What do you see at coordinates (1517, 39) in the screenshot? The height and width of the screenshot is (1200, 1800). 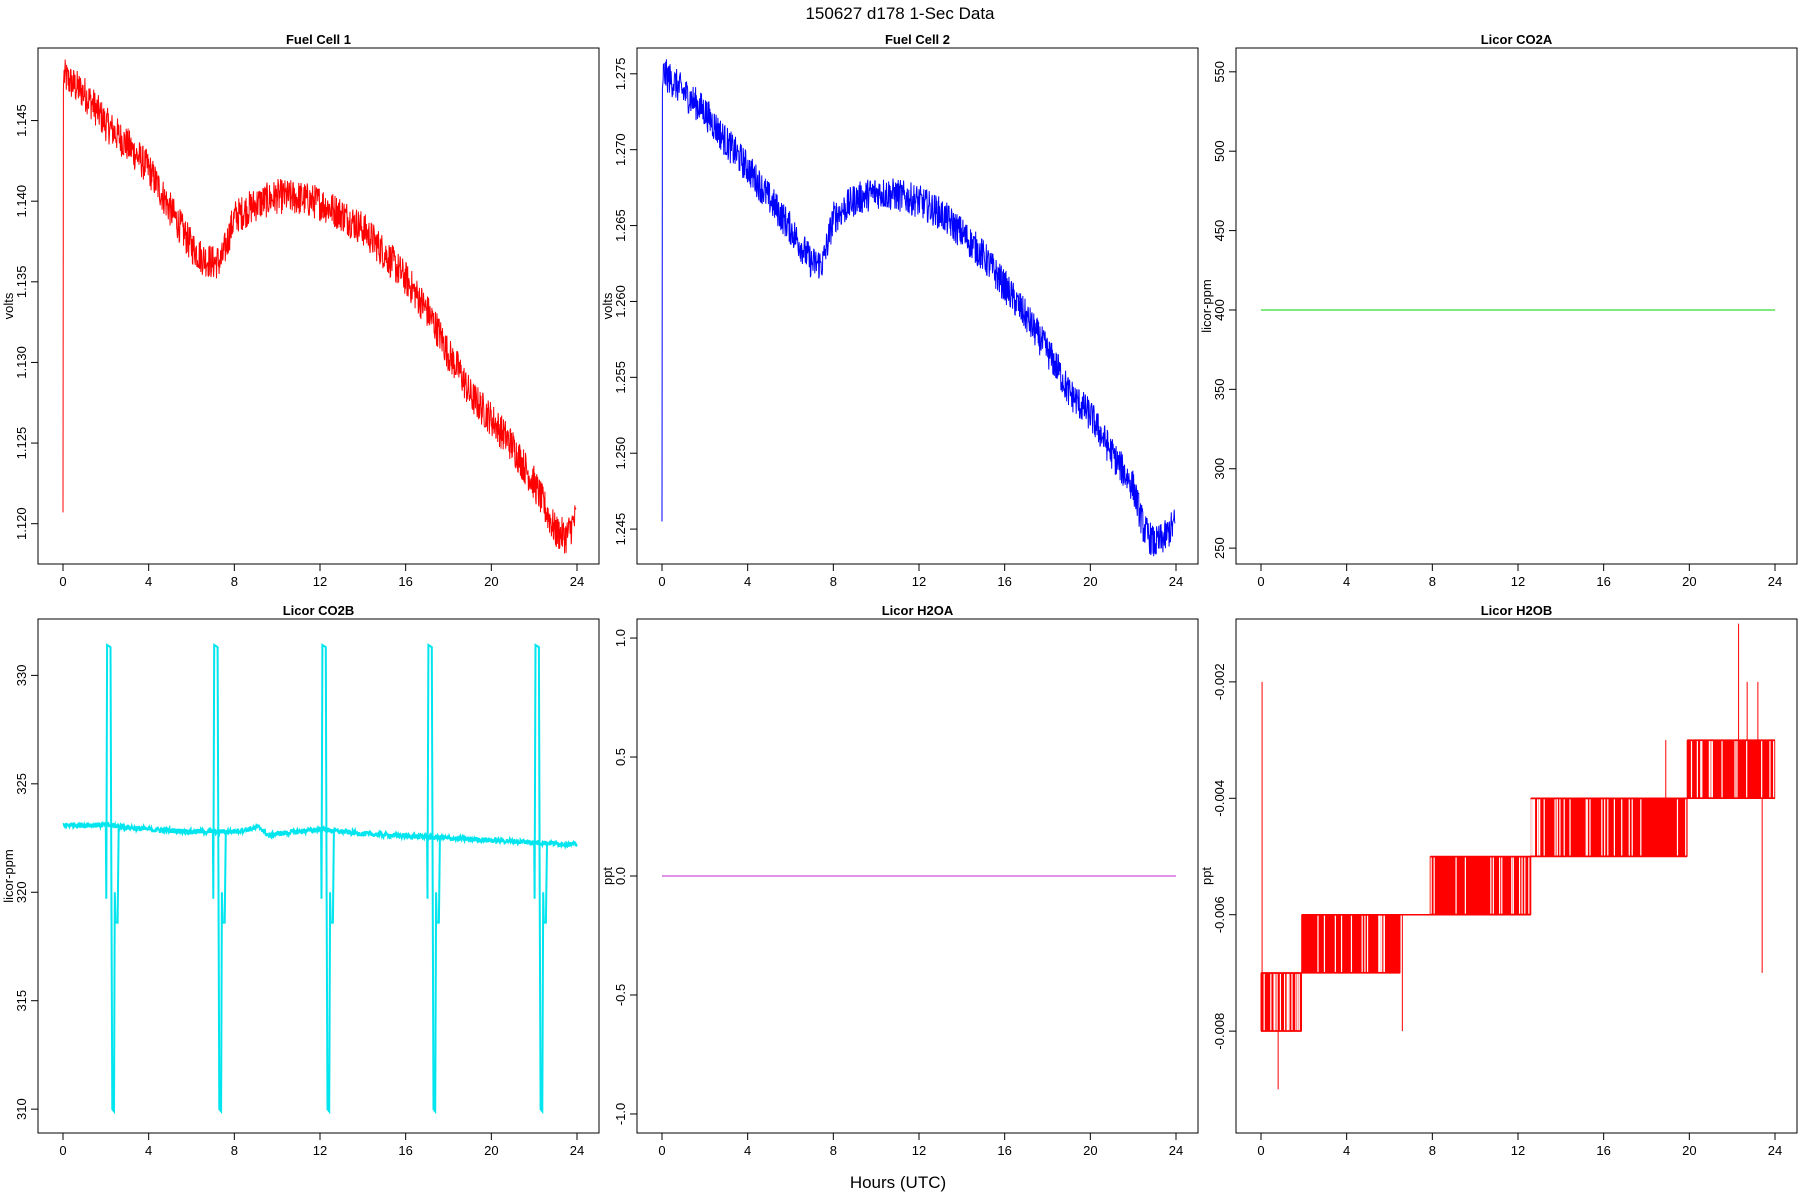 I see `panel-title: Licor CO2A` at bounding box center [1517, 39].